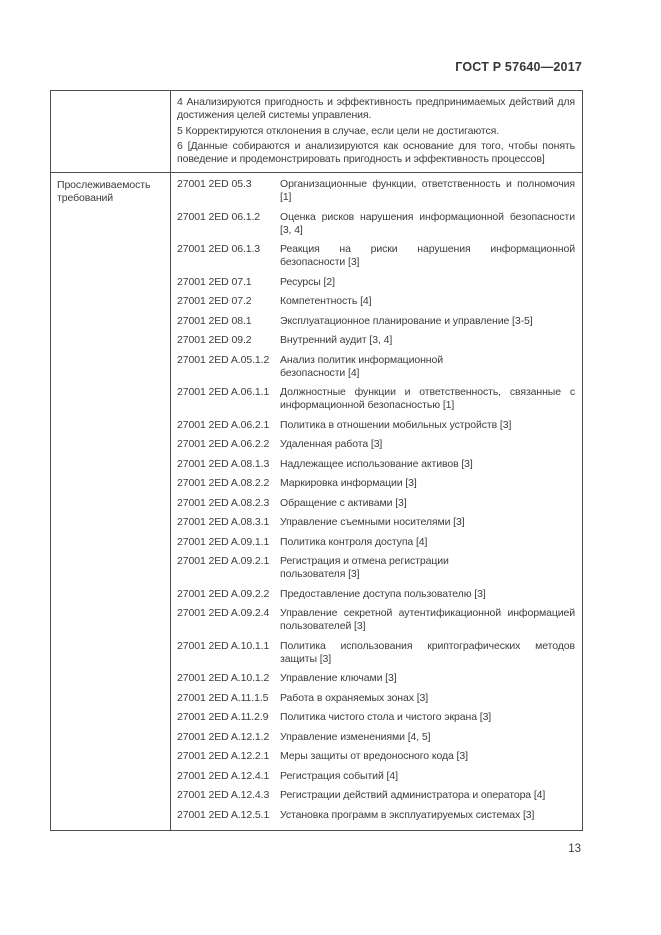 Image resolution: width=661 pixels, height=935 pixels. I want to click on requirement-description: Регистрация событий [4], so click(339, 775).